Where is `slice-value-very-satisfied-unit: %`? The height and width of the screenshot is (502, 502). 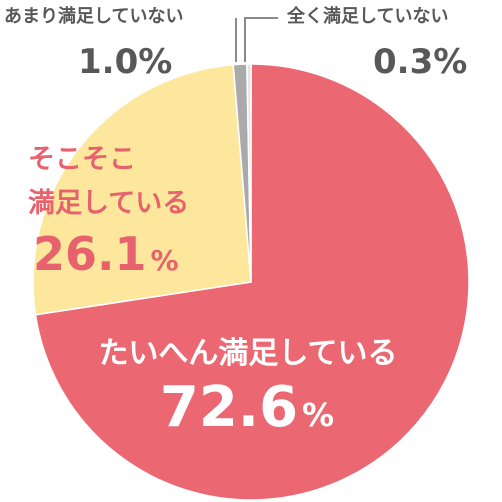 slice-value-very-satisfied-unit: % is located at coordinates (318, 415).